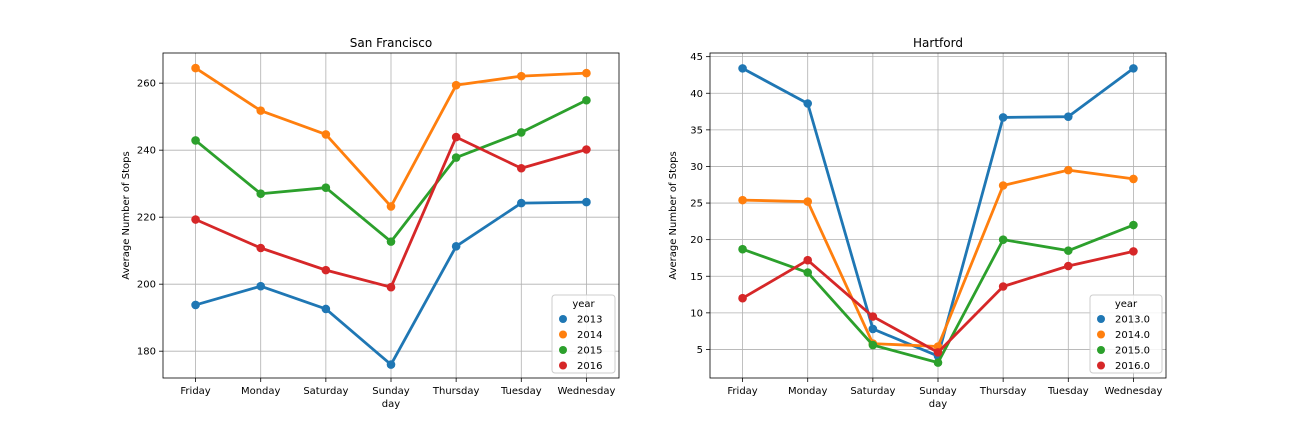  What do you see at coordinates (696, 277) in the screenshot?
I see `y-tick-label: 15` at bounding box center [696, 277].